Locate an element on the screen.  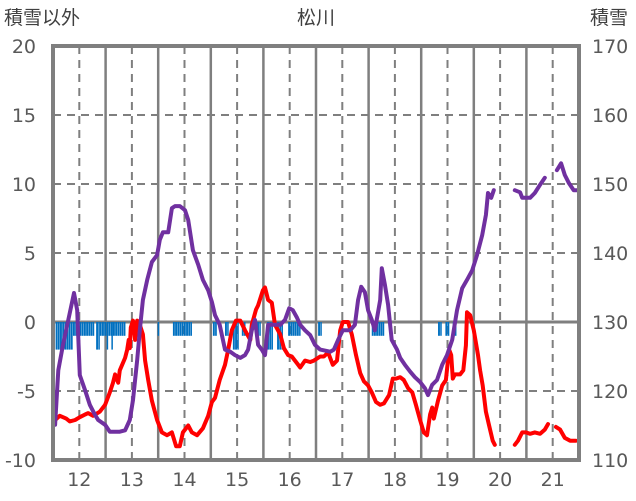
y-right-tick-label: 140 is located at coordinates (610, 254).